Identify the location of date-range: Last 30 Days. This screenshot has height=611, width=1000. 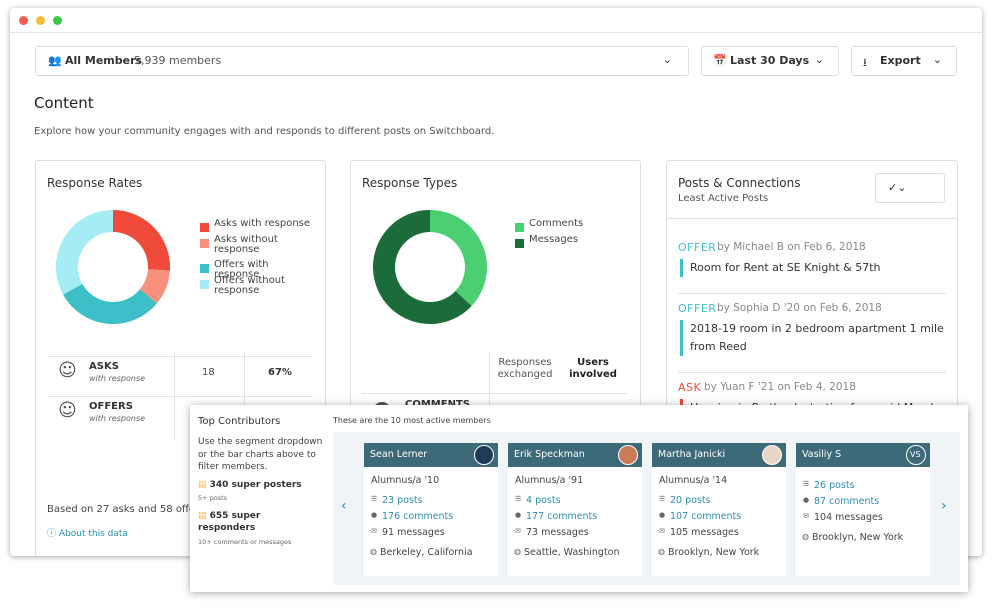
(770, 60).